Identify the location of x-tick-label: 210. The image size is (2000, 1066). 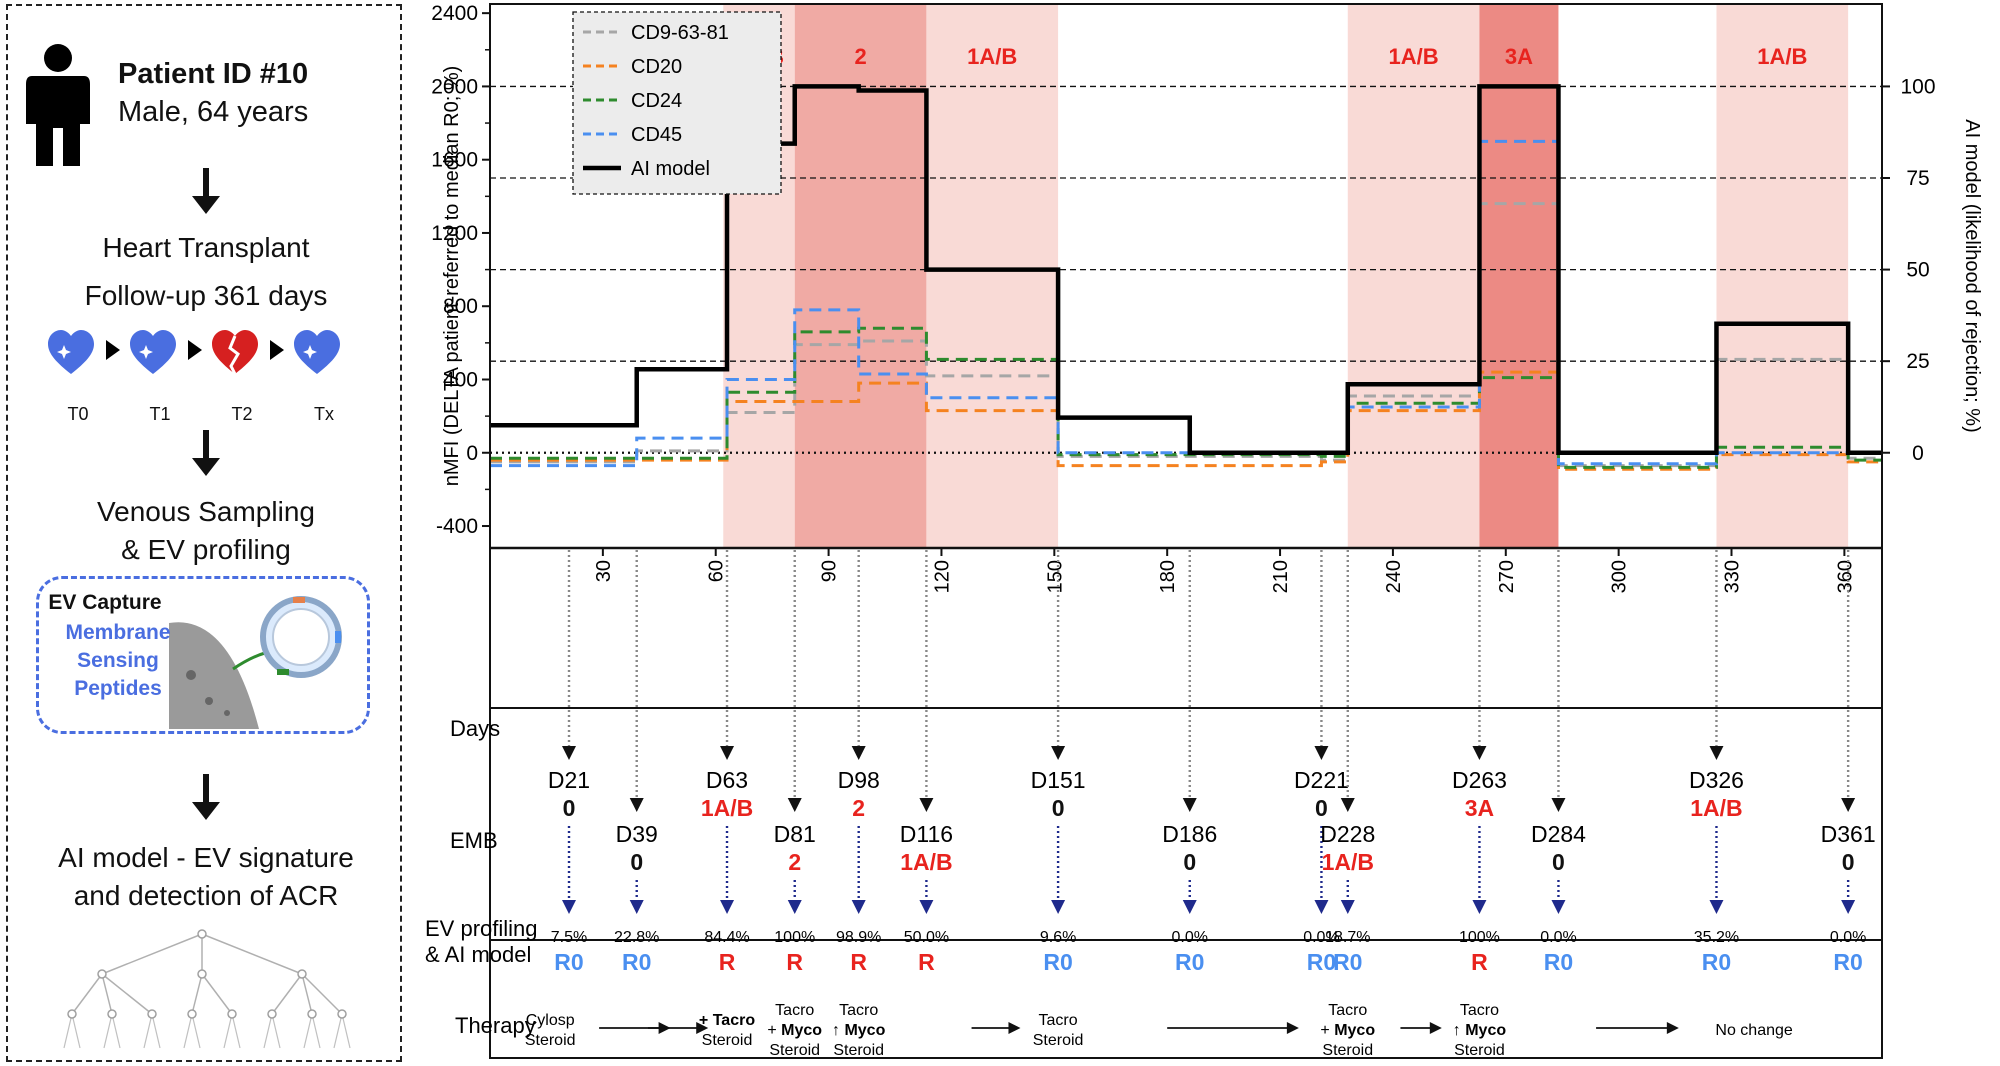
(1281, 576).